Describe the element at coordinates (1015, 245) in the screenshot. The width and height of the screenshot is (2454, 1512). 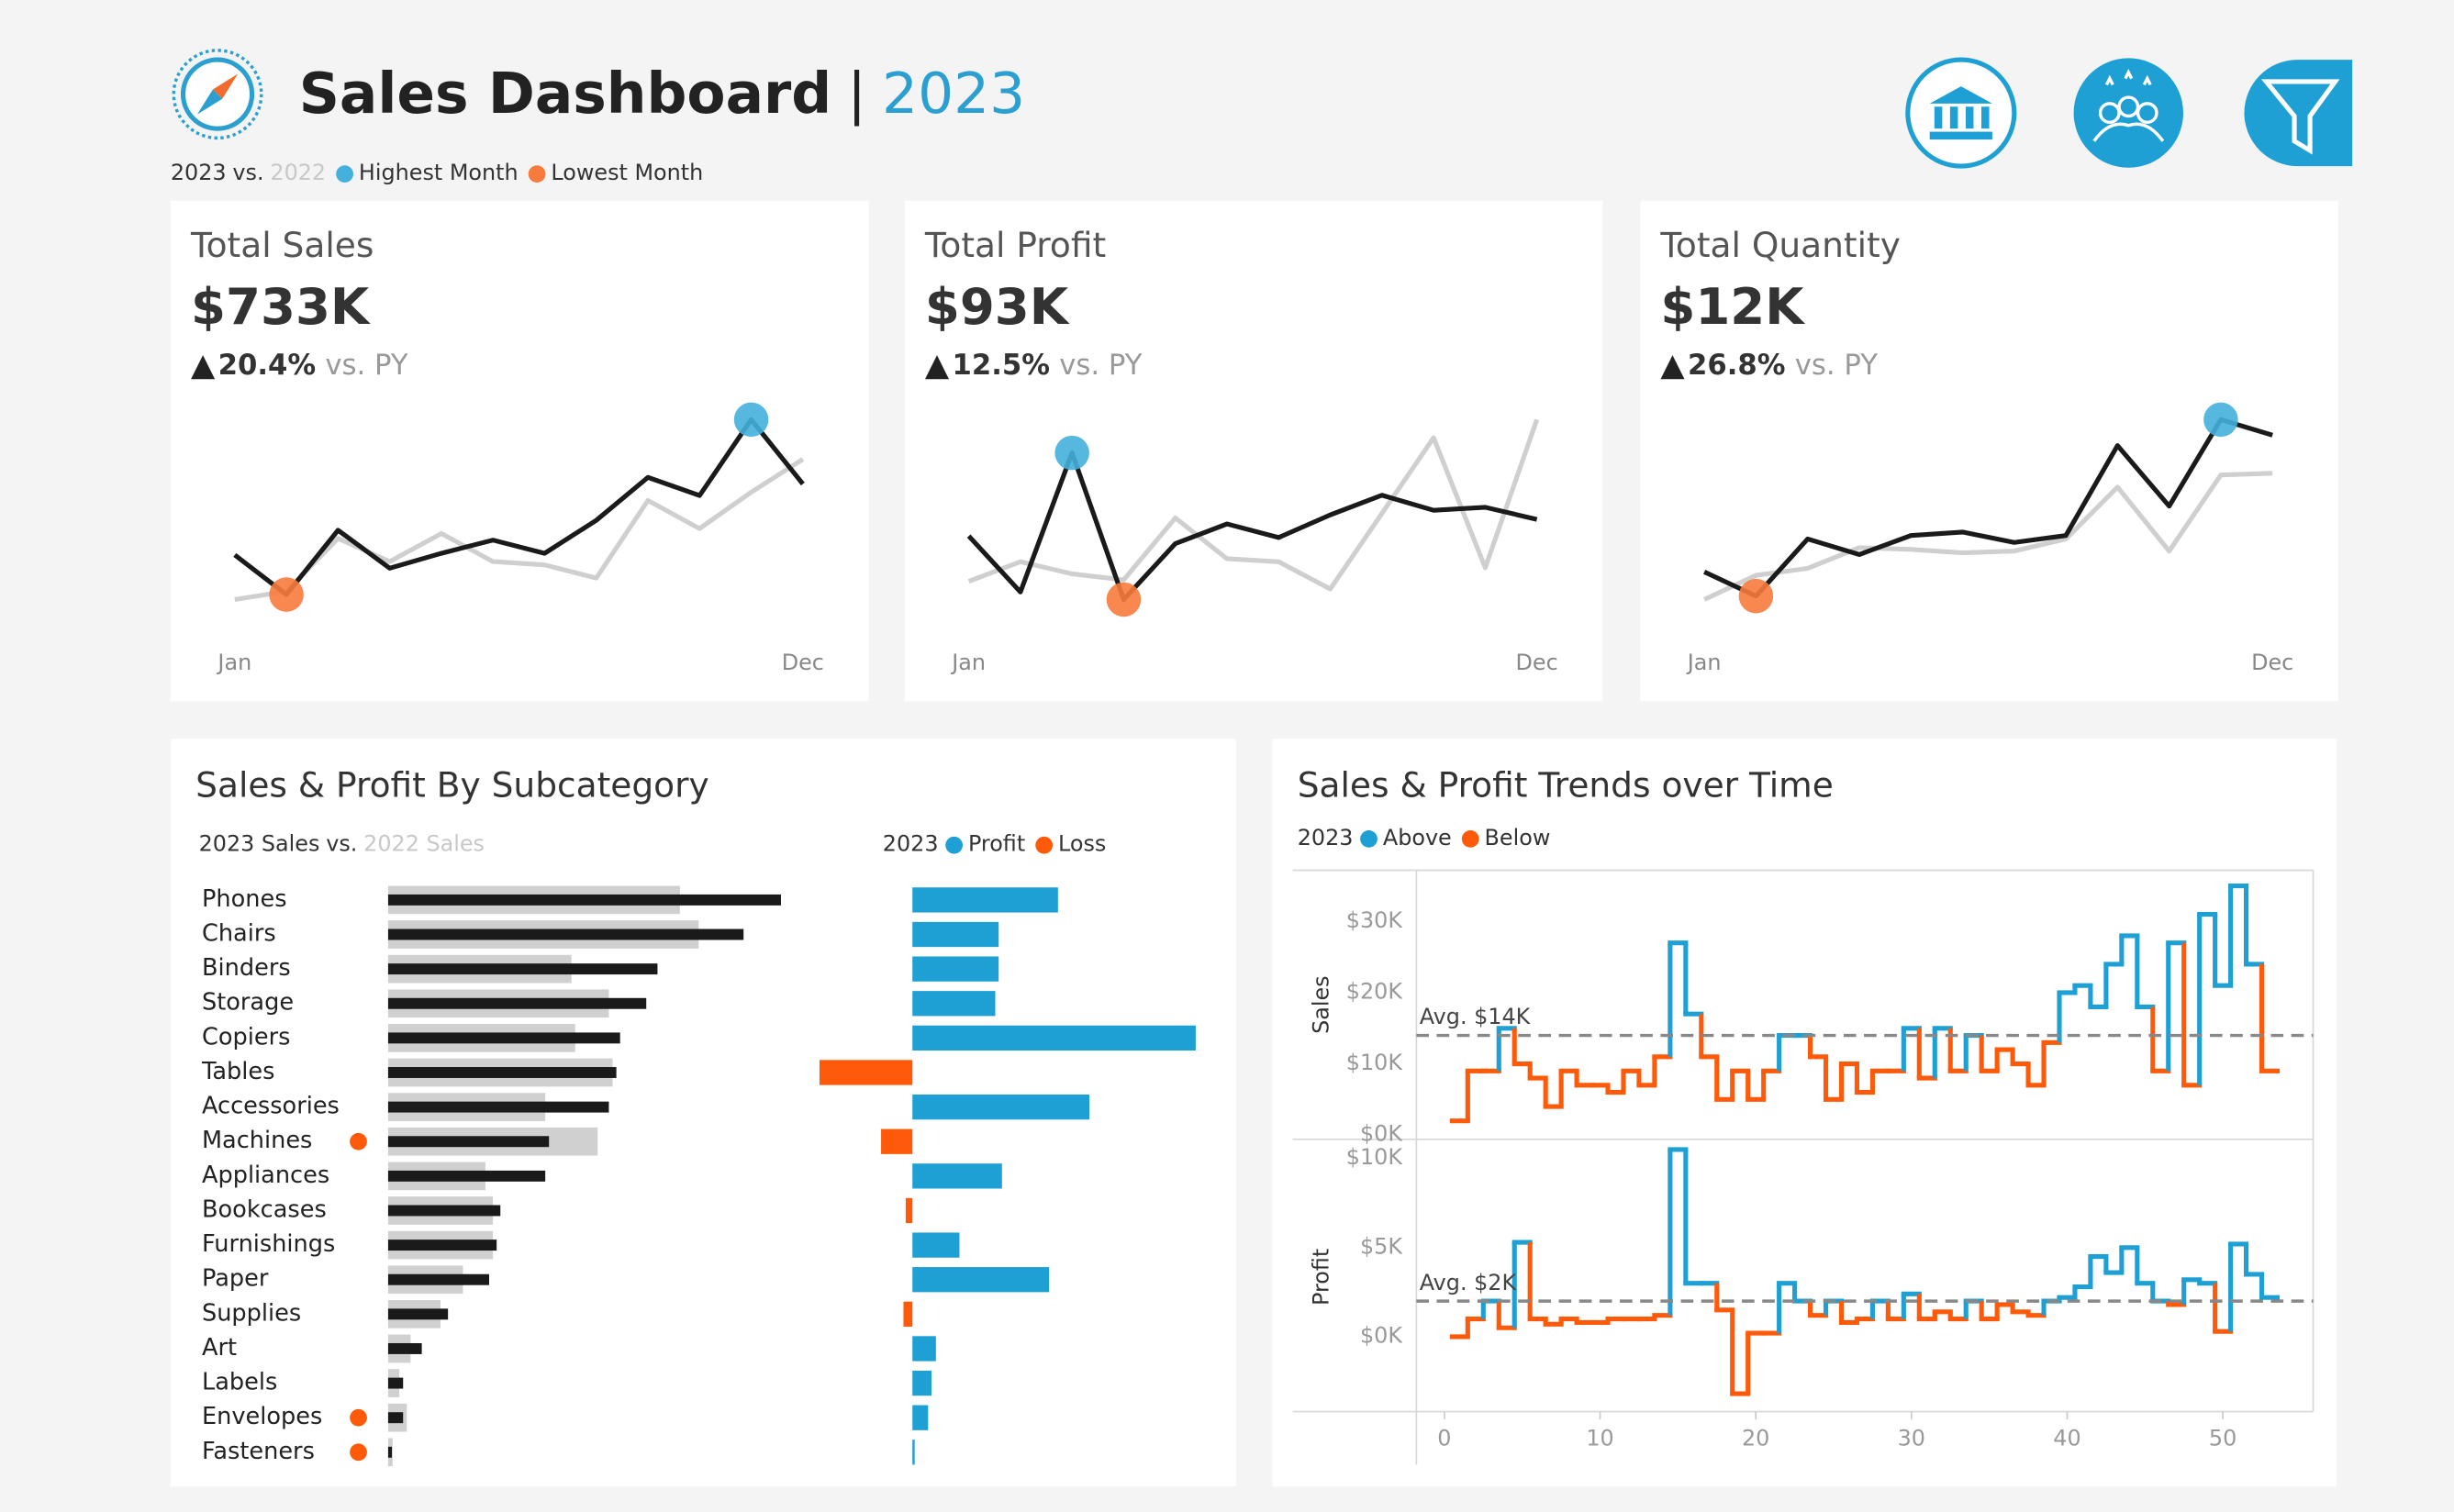
I see `kpi-title: Total Profit` at that location.